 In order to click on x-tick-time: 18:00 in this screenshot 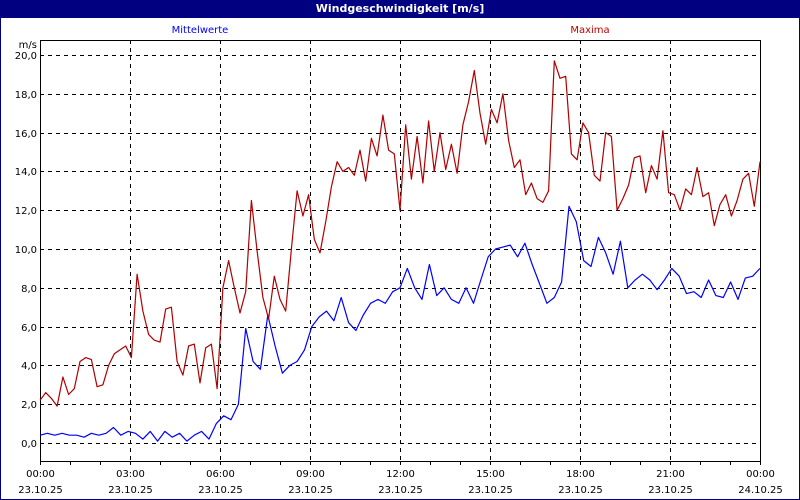, I will do `click(580, 474)`.